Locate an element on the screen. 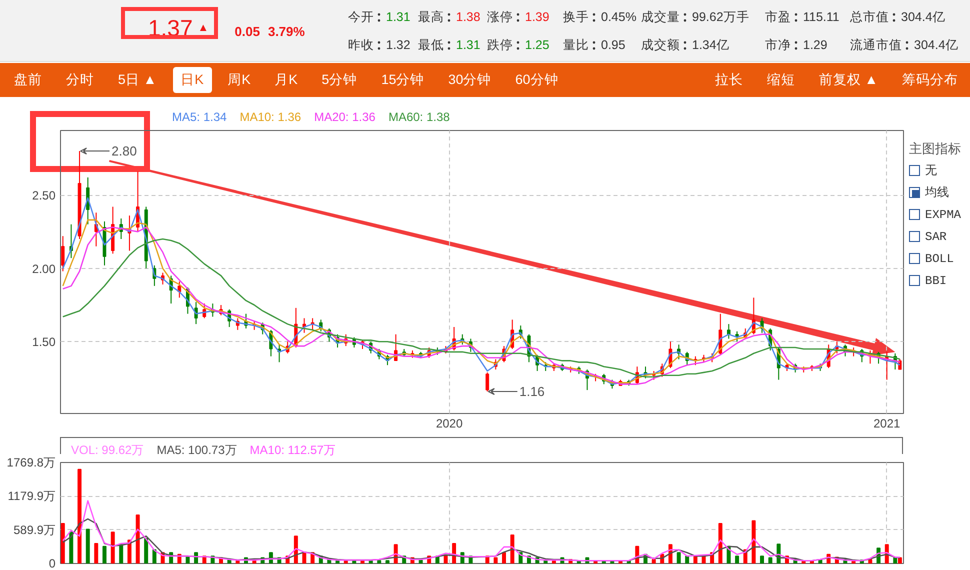 The image size is (970, 570). text: 流通市值 is located at coordinates (876, 45).